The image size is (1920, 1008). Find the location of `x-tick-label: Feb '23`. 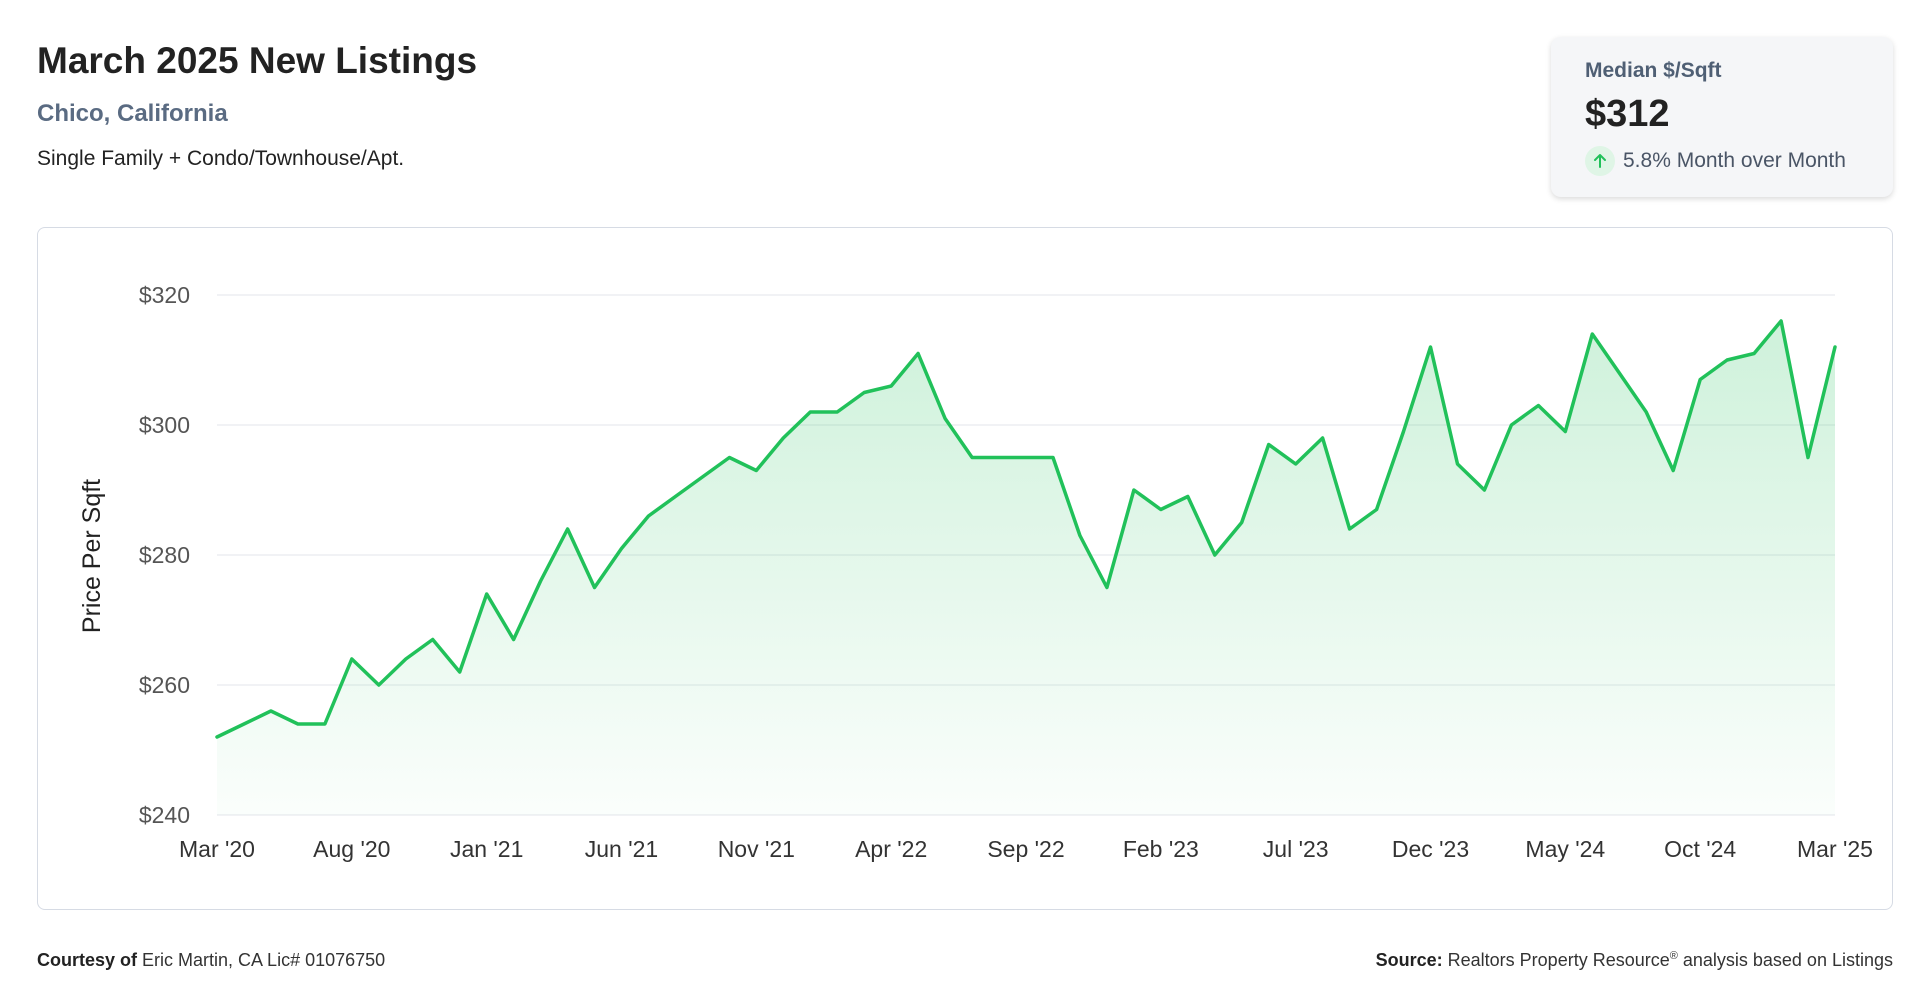

x-tick-label: Feb '23 is located at coordinates (1161, 849).